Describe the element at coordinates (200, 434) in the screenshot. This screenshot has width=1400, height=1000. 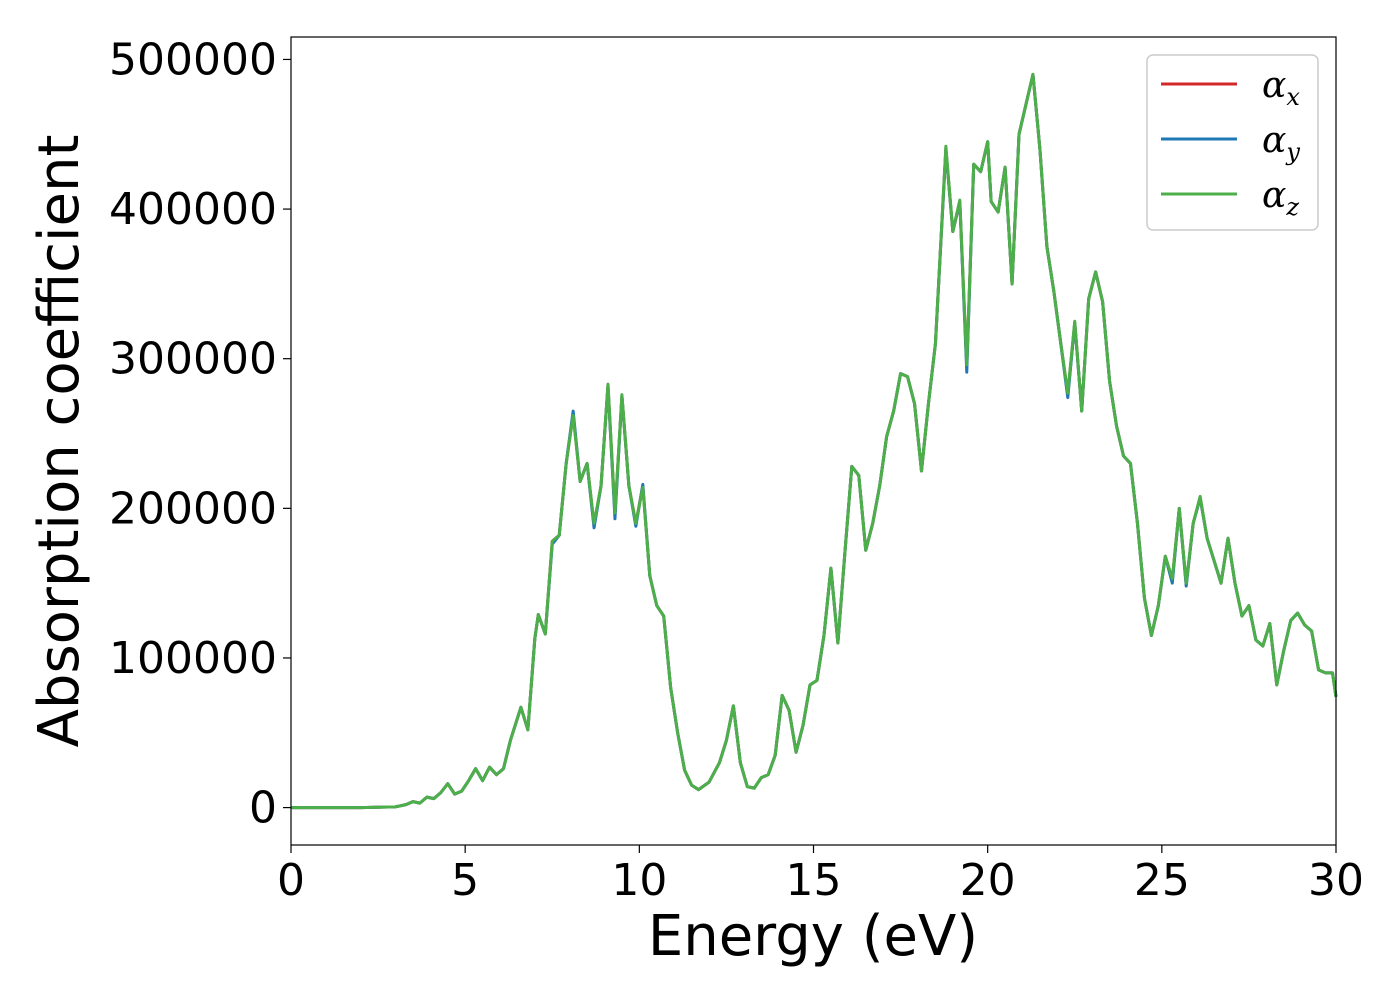
I see `y-axis-ticks: 0 100000 200000 300000 400000 500000` at that location.